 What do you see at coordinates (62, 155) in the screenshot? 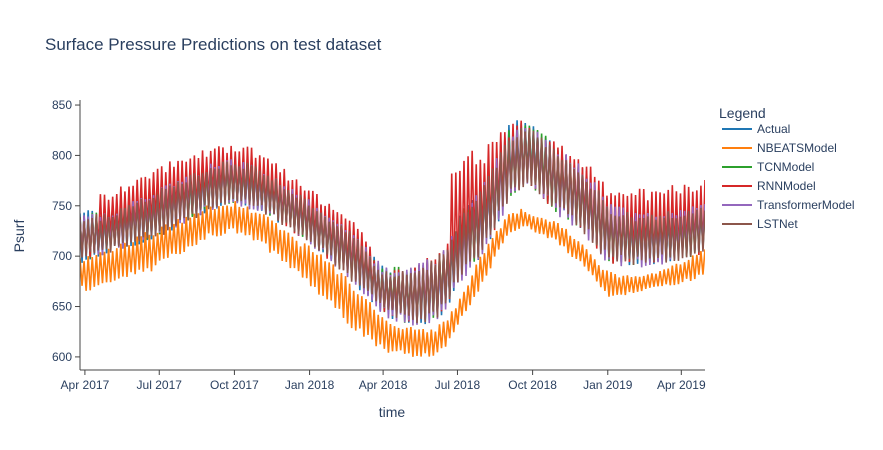
I see `y-tick-label: 800` at bounding box center [62, 155].